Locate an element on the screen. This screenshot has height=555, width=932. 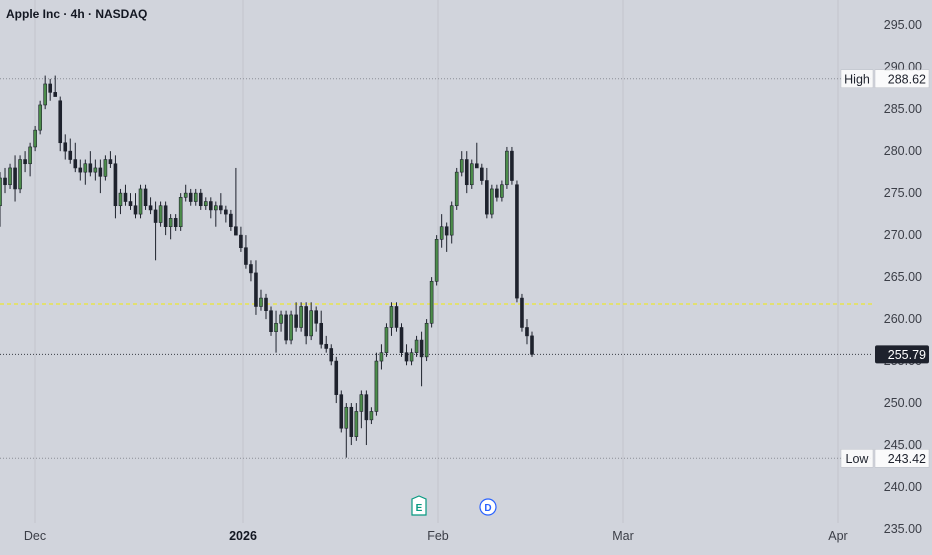
last-price-box is located at coordinates (902, 354).